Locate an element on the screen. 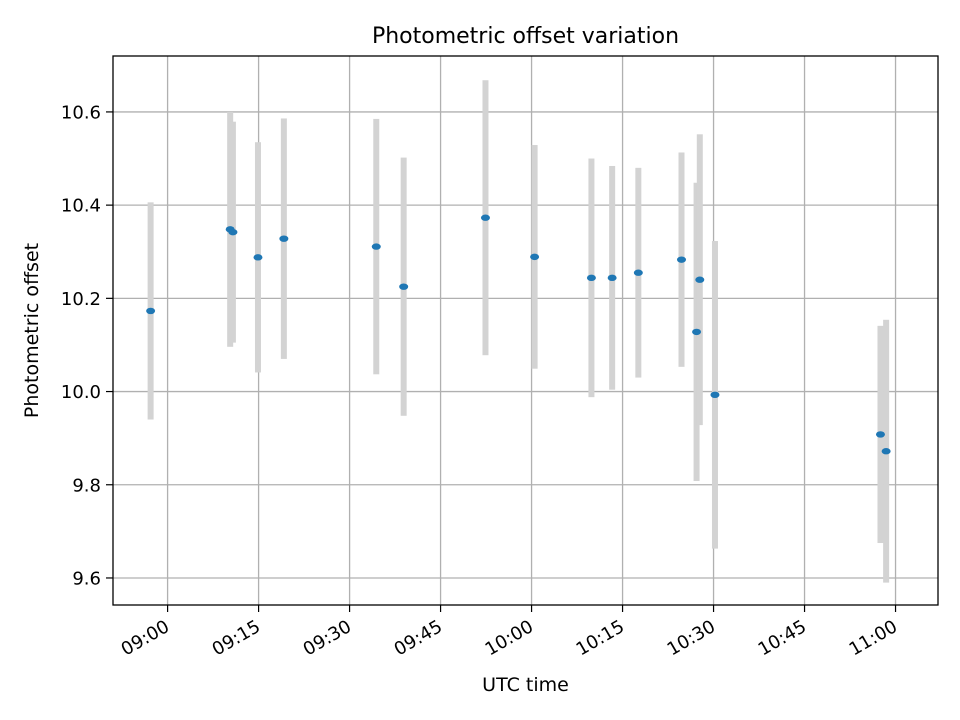  y-tick-label: 10.6 is located at coordinates (81, 112).